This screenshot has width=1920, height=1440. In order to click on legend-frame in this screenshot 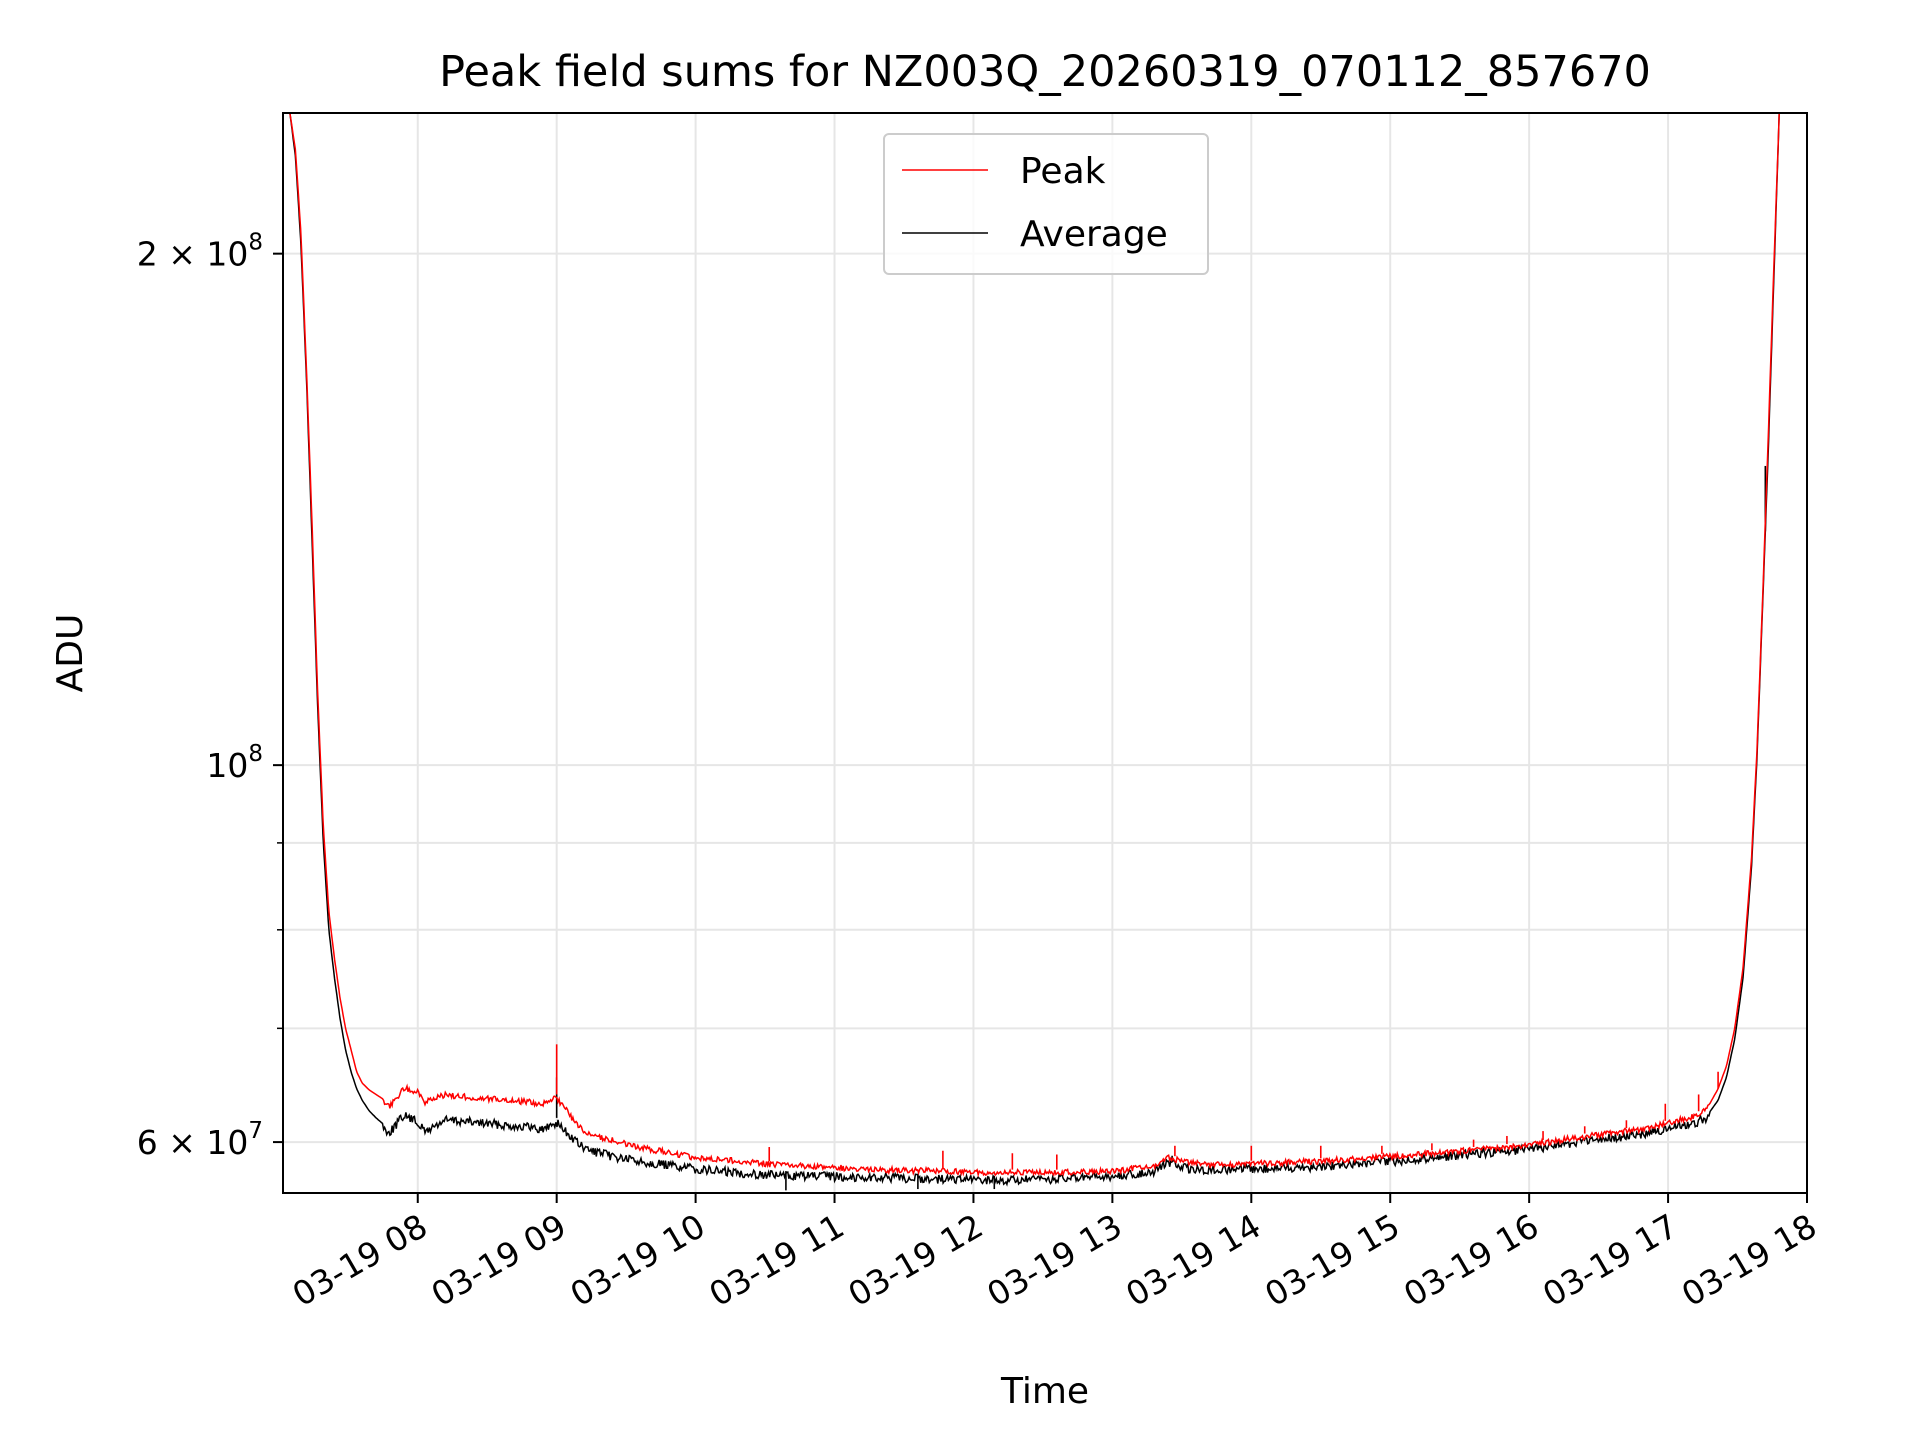, I will do `click(1046, 204)`.